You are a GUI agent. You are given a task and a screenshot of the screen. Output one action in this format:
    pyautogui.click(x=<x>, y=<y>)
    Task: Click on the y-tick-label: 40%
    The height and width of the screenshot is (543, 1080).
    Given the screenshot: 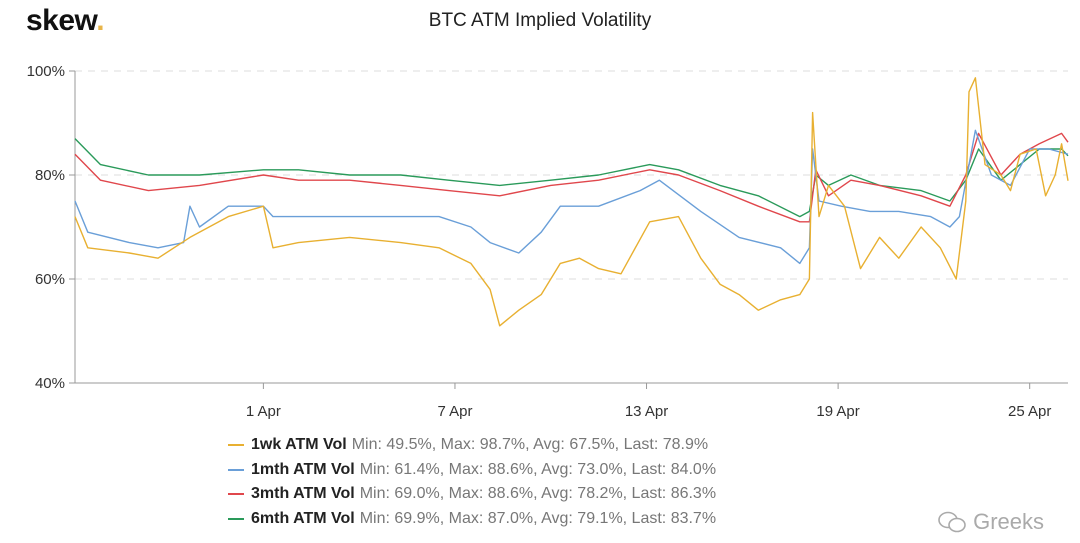 What is the action you would take?
    pyautogui.click(x=50, y=383)
    